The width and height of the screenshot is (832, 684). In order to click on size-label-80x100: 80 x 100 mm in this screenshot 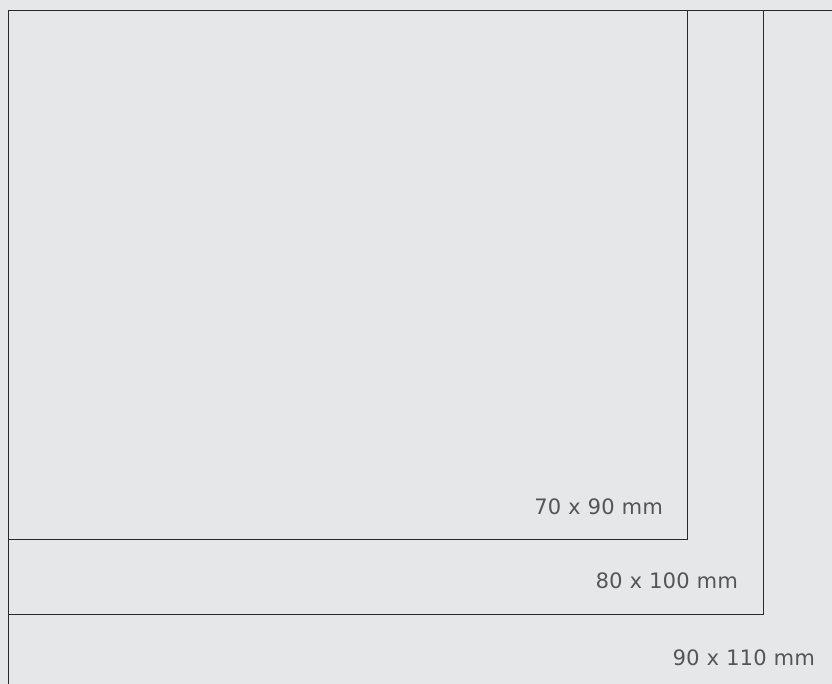, I will do `click(666, 581)`.